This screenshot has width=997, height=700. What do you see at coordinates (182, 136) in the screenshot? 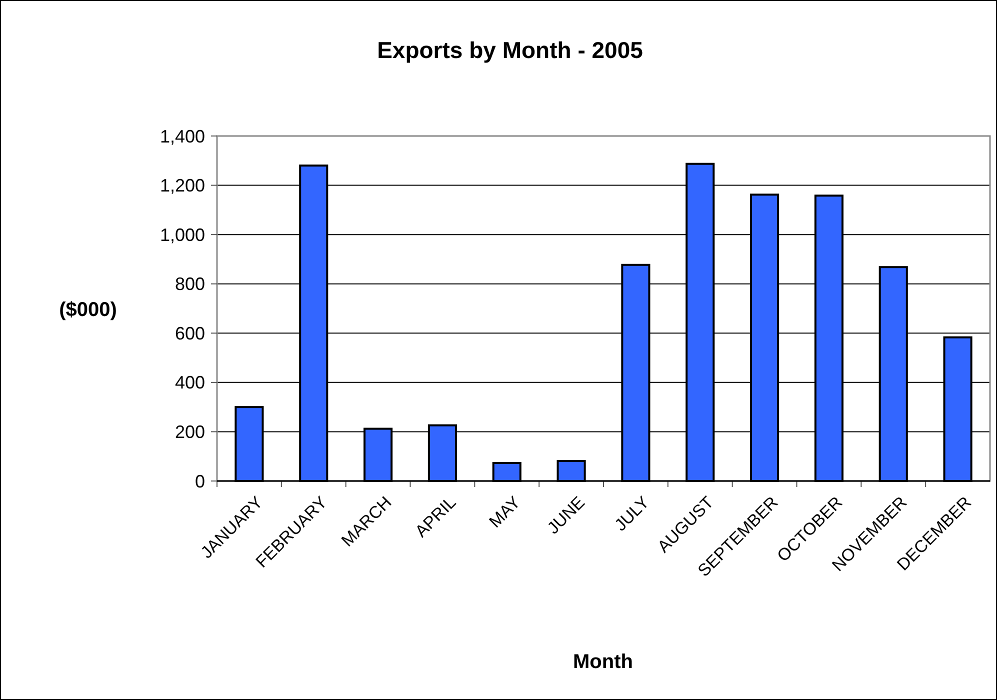
I see `y-tick-label: 1,400` at bounding box center [182, 136].